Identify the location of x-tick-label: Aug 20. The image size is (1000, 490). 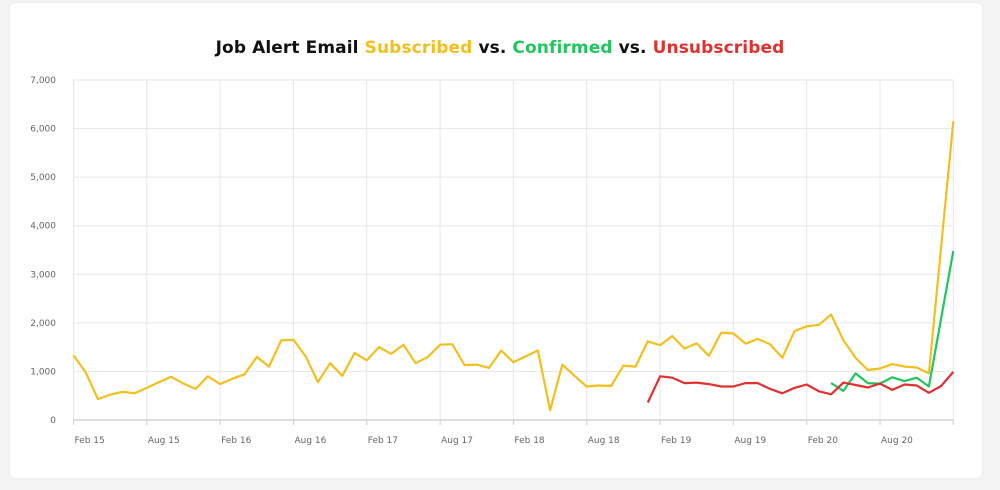
(897, 441).